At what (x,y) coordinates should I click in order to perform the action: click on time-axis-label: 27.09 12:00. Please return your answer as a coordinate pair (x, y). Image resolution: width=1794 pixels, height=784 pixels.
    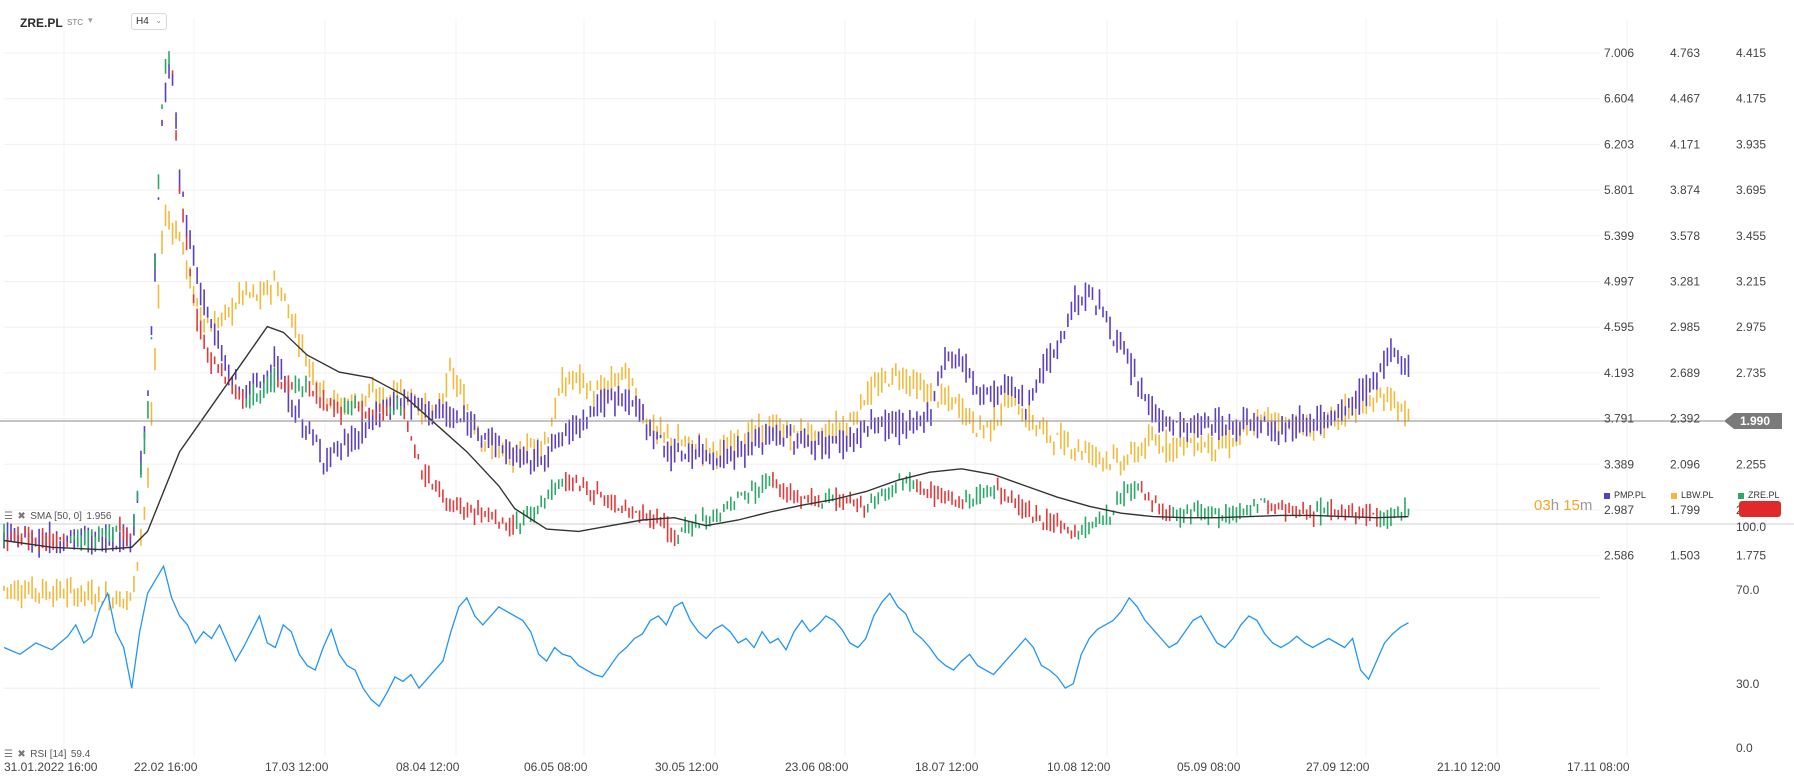
    Looking at the image, I should click on (1338, 767).